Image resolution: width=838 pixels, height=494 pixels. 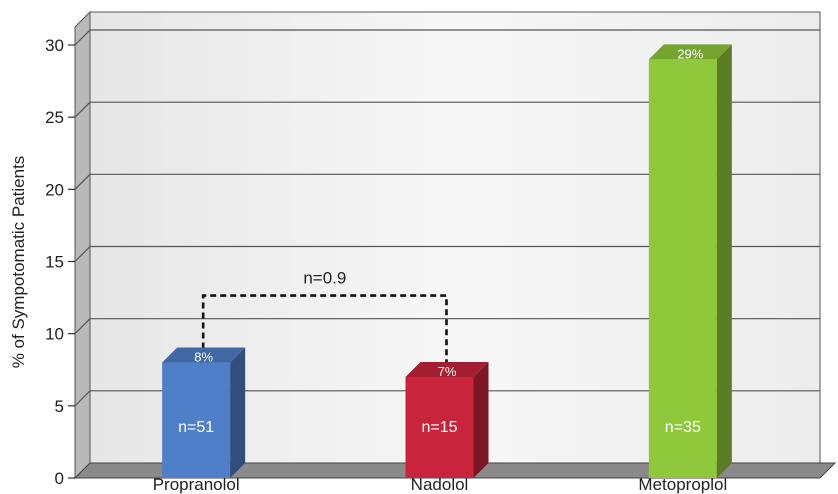 I want to click on y-tick-label: 10, so click(x=54, y=334).